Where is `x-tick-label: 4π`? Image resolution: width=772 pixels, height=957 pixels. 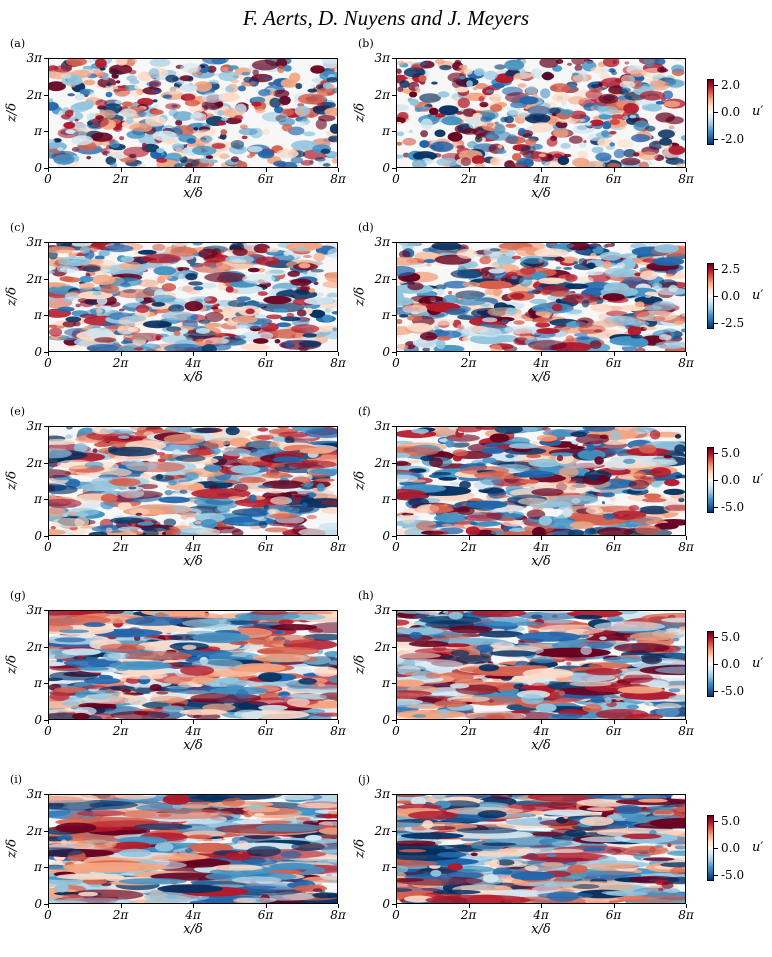
x-tick-label: 4π is located at coordinates (193, 731).